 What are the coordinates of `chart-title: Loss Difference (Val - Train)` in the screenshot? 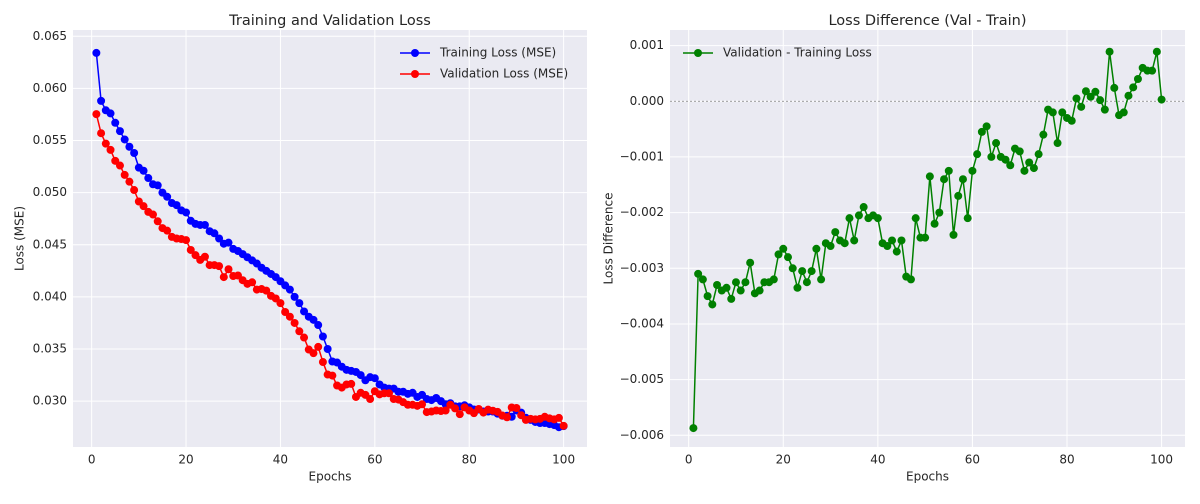 It's located at (927, 21).